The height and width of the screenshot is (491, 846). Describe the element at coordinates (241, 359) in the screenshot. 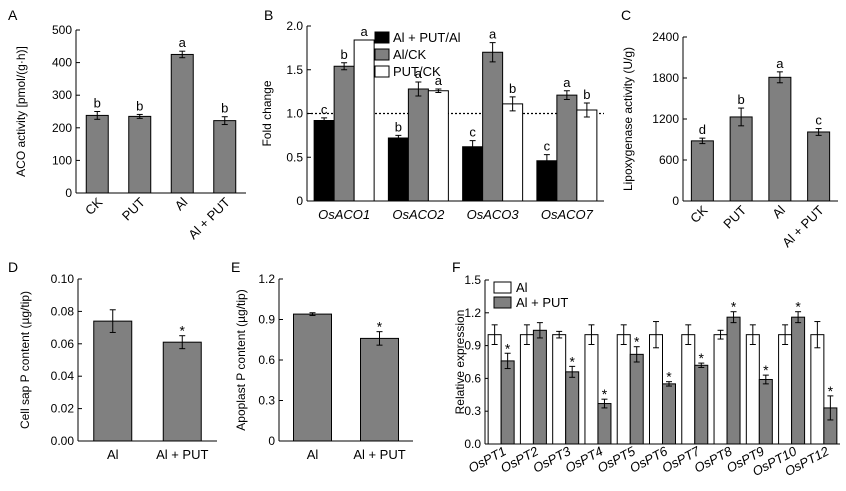

I see `y-axis-title: Apoplast P content (µg/tip)` at that location.